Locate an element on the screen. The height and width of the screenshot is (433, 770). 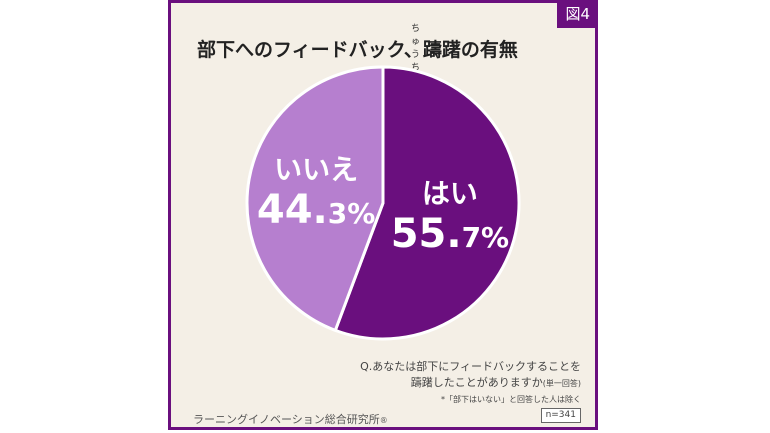
pie-slice-no is located at coordinates (315, 199).